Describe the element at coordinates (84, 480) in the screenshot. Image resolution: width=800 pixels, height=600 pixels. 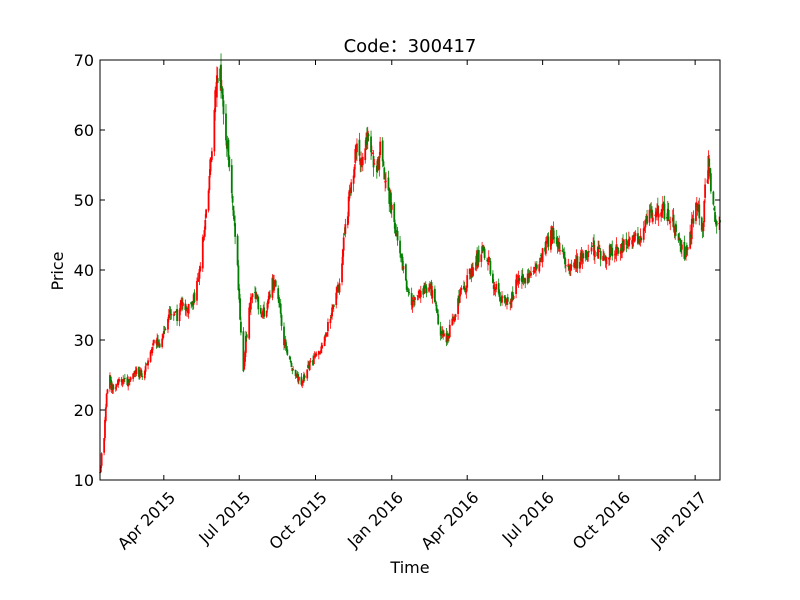
I see `y-tick-label: 10` at that location.